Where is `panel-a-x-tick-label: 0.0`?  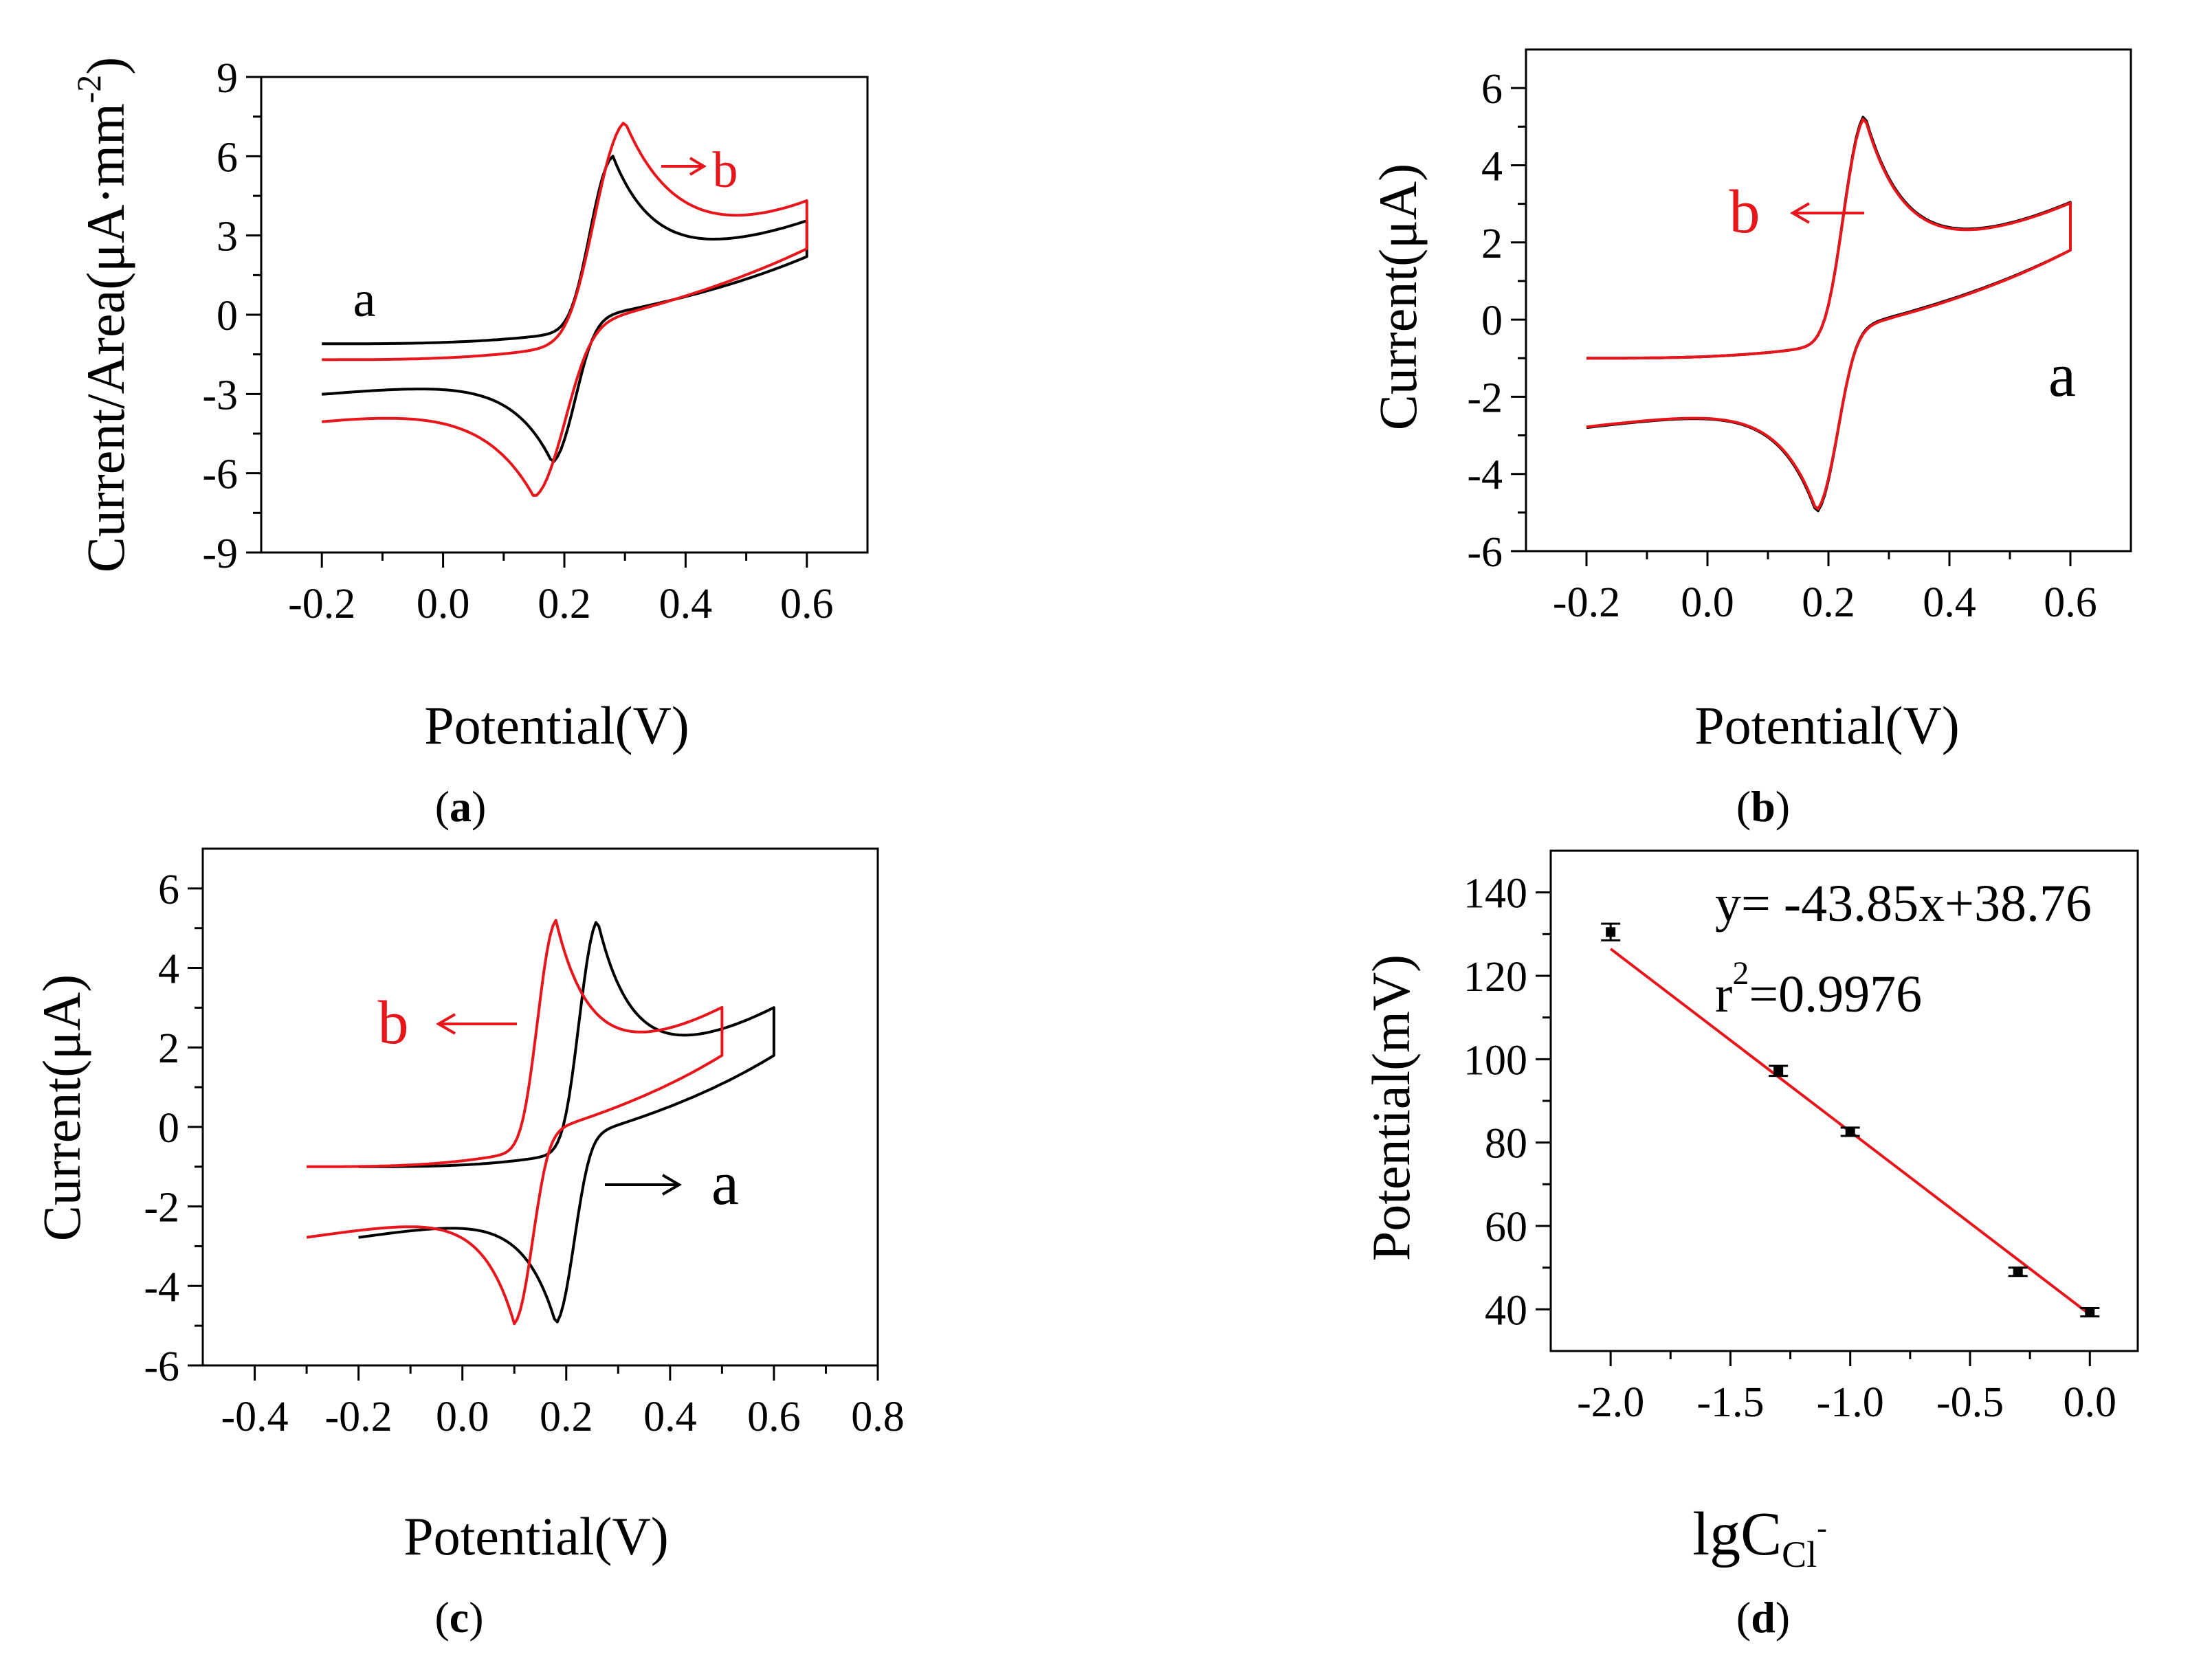 panel-a-x-tick-label: 0.0 is located at coordinates (444, 604).